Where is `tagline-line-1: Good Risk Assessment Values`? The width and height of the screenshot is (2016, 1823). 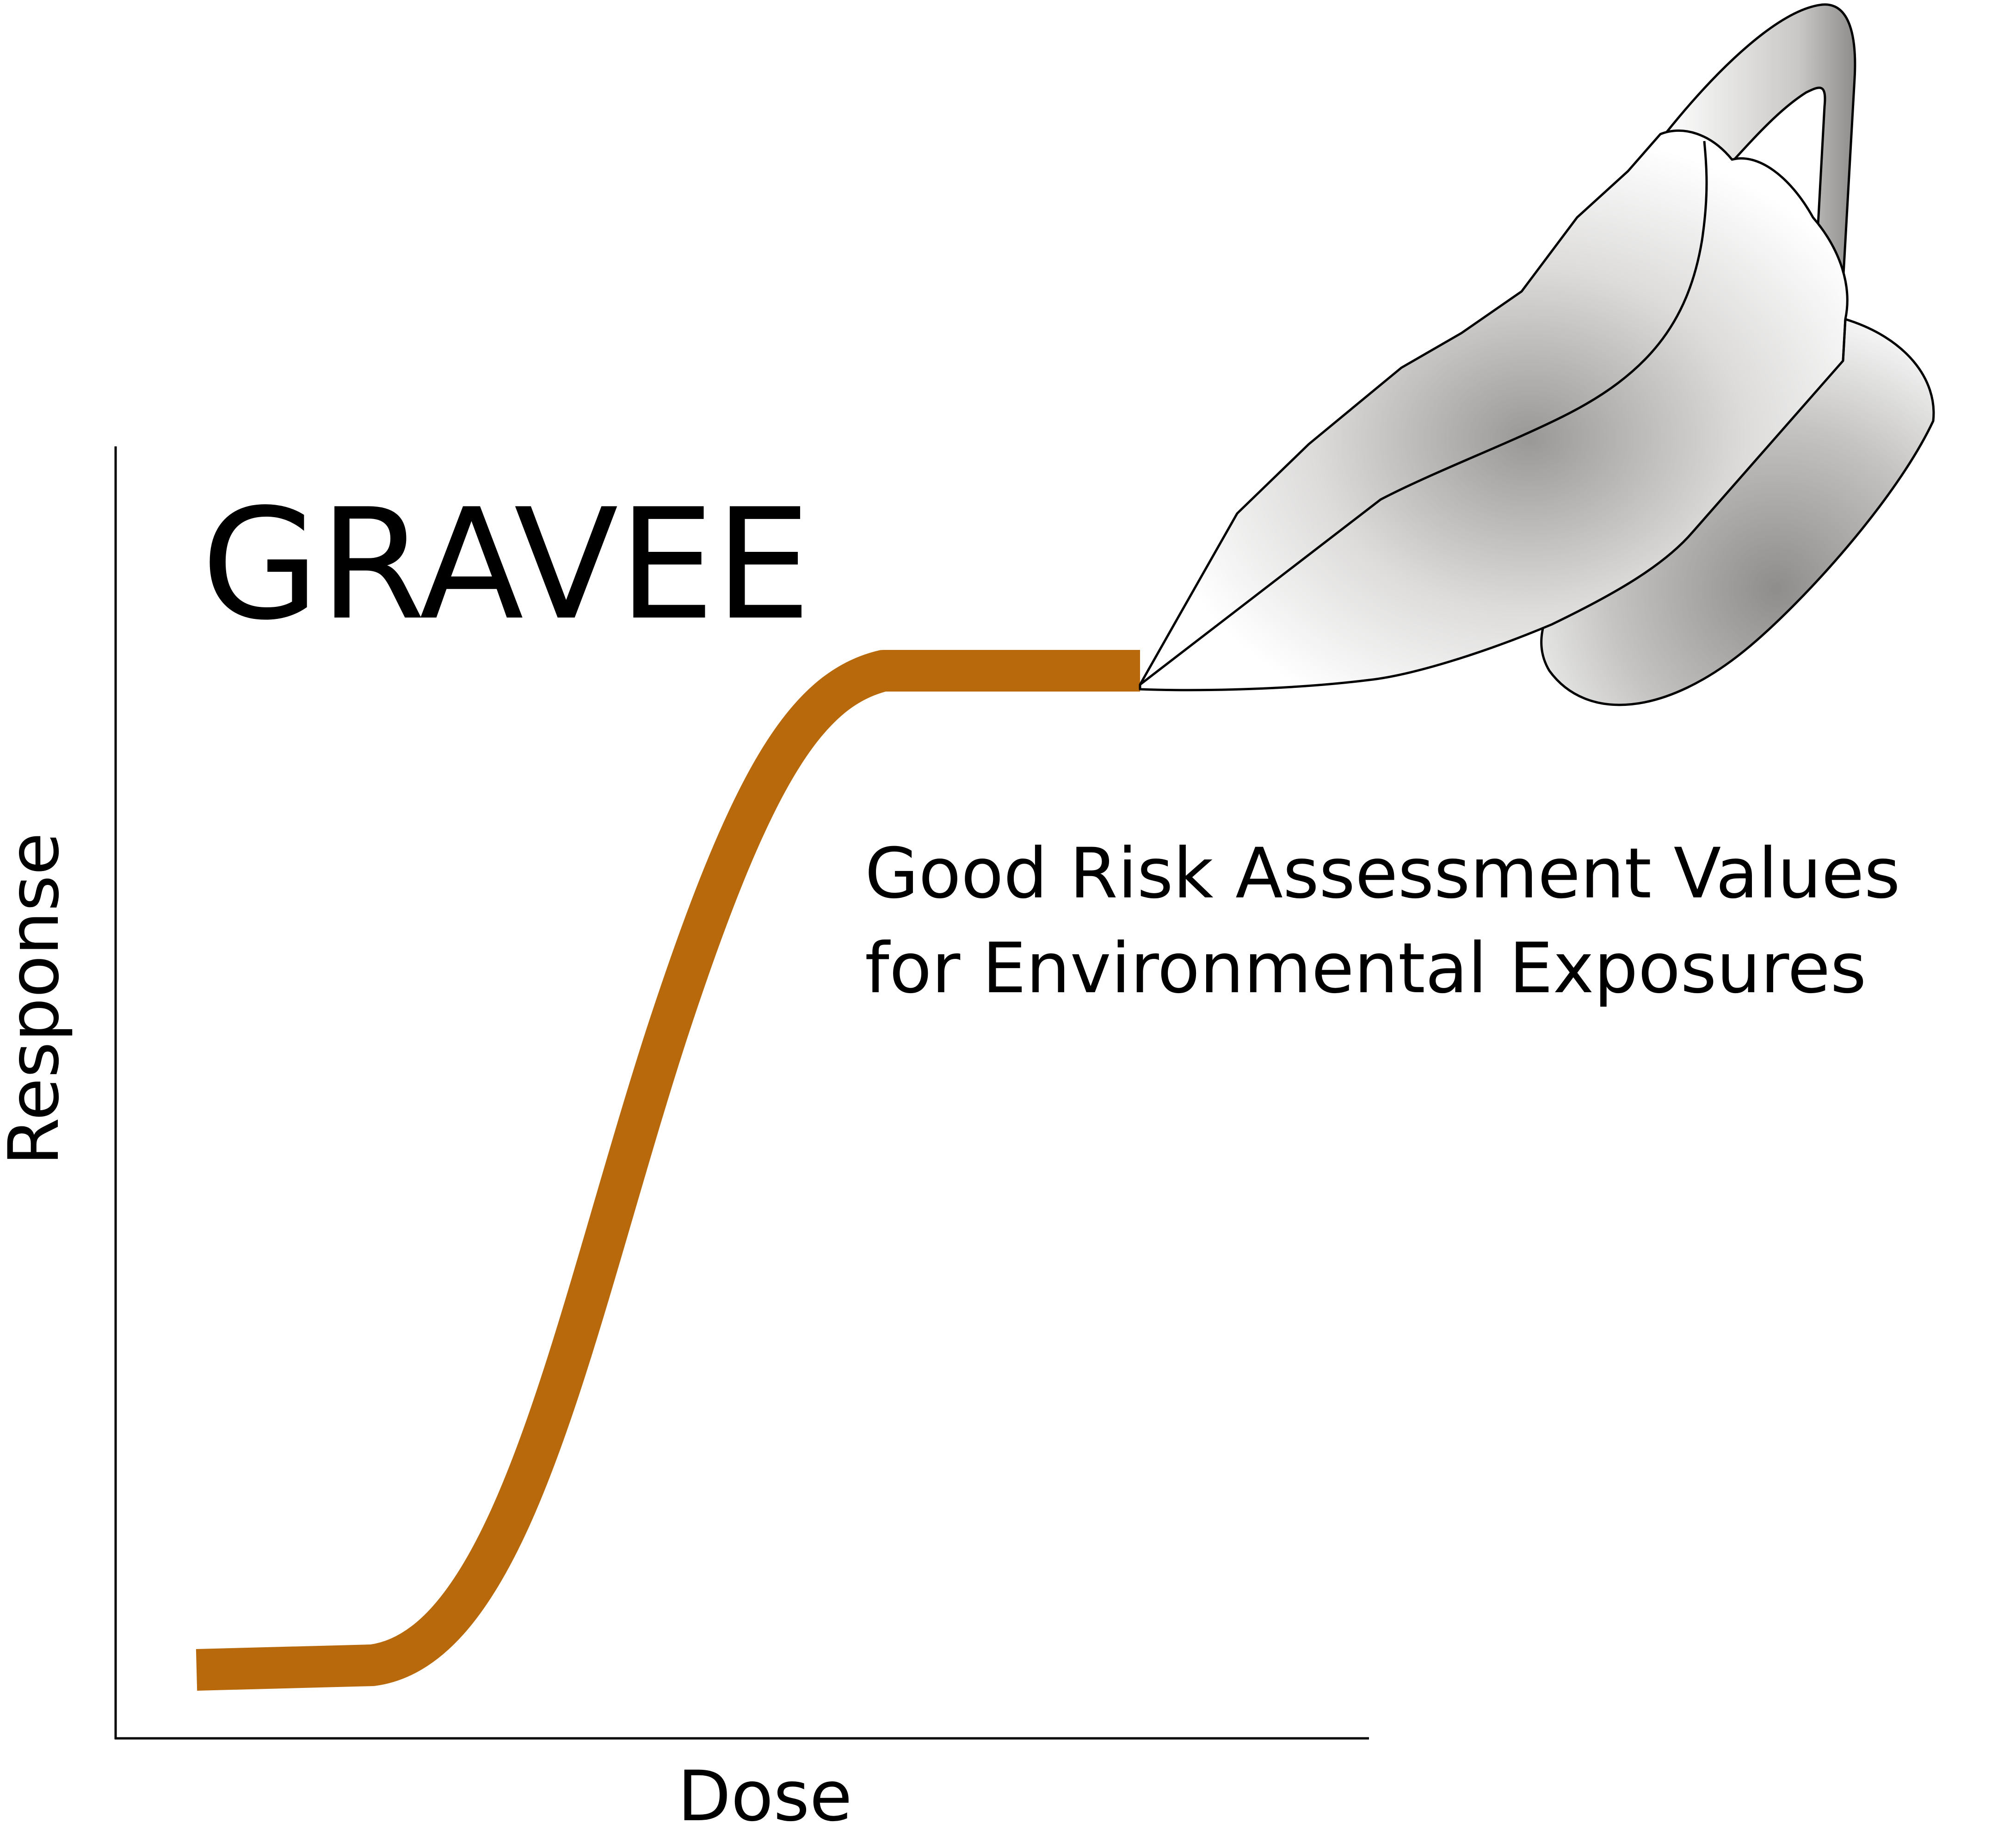 tagline-line-1: Good Risk Assessment Values is located at coordinates (1382, 874).